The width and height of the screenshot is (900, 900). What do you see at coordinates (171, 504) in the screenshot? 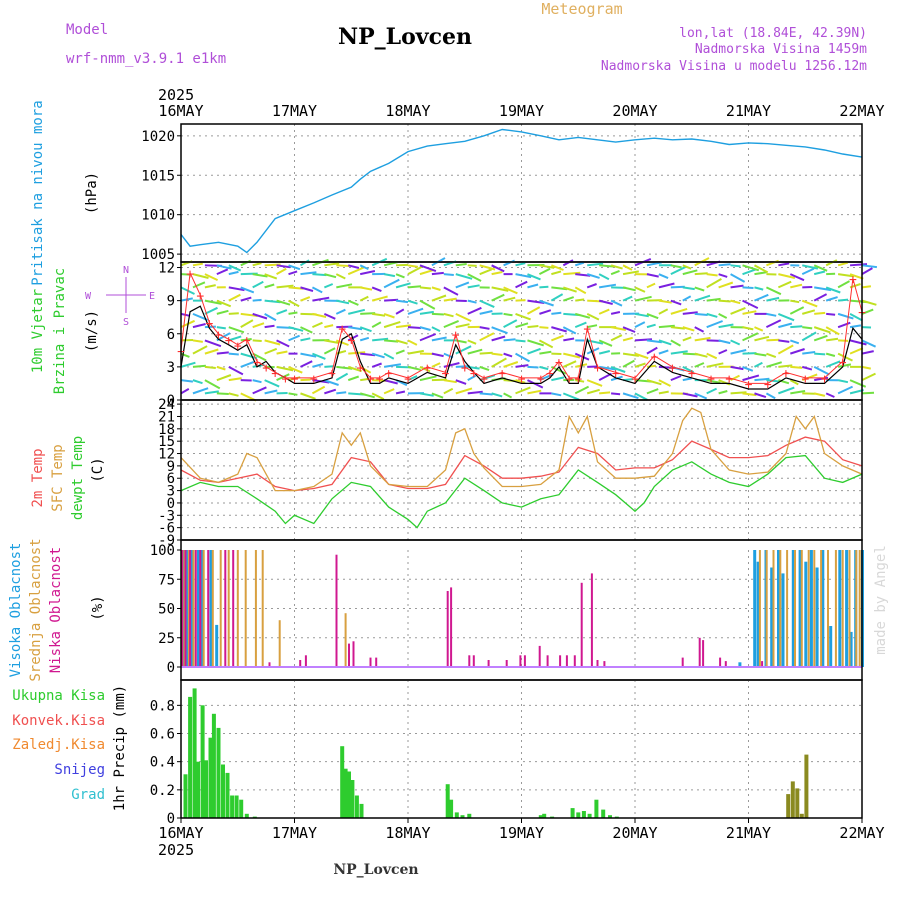
I see `y-tick-label: 0` at bounding box center [171, 504].